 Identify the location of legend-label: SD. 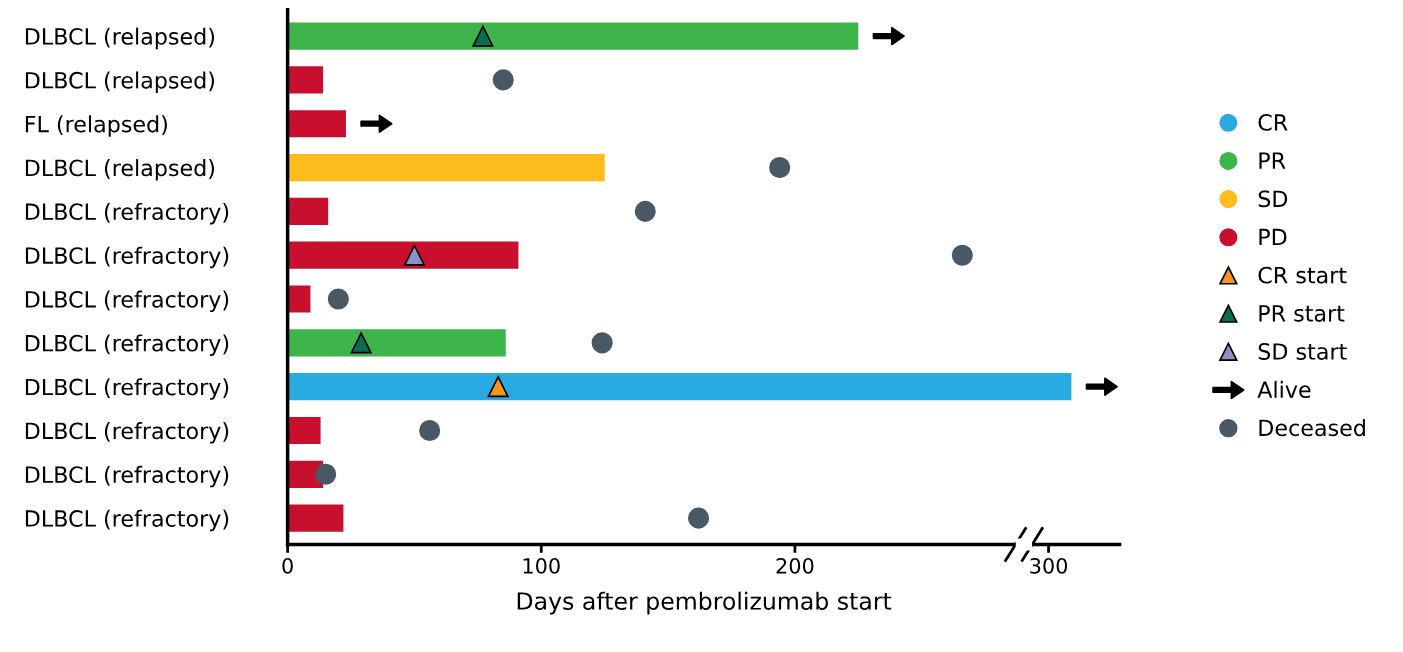
(1273, 199).